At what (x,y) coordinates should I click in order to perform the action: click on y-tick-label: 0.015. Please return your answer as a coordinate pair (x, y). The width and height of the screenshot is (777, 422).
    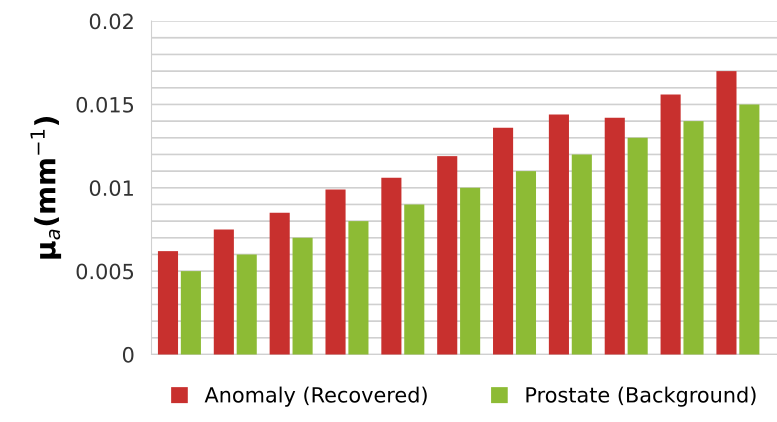
    Looking at the image, I should click on (105, 104).